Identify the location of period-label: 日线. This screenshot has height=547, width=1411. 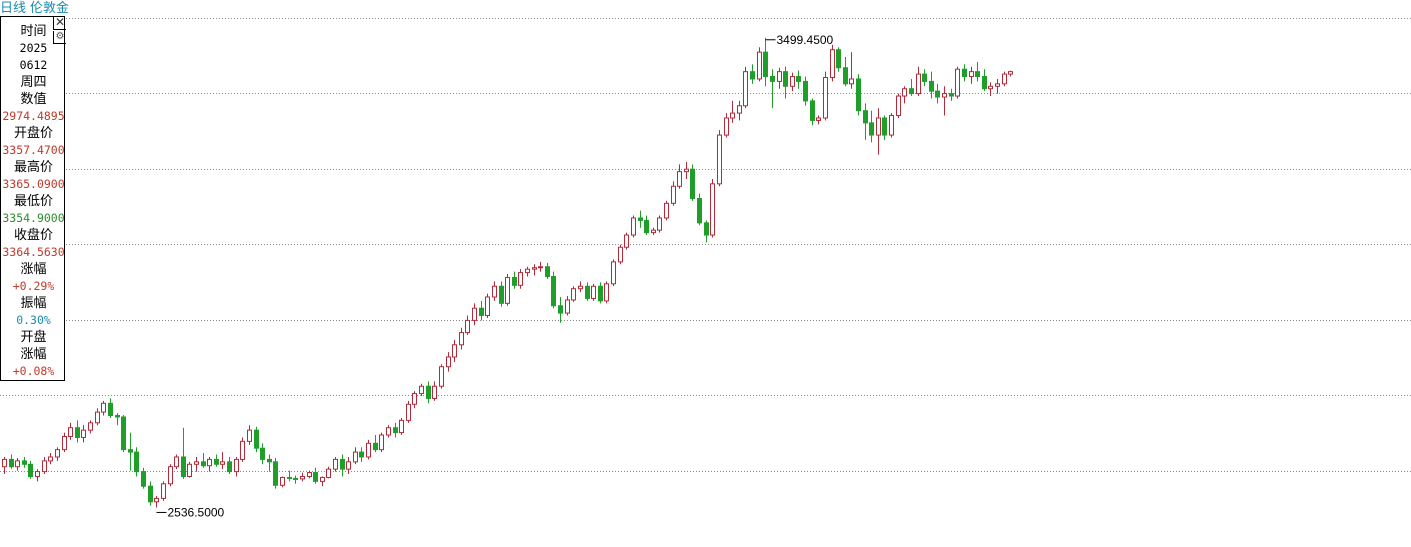
(13, 7).